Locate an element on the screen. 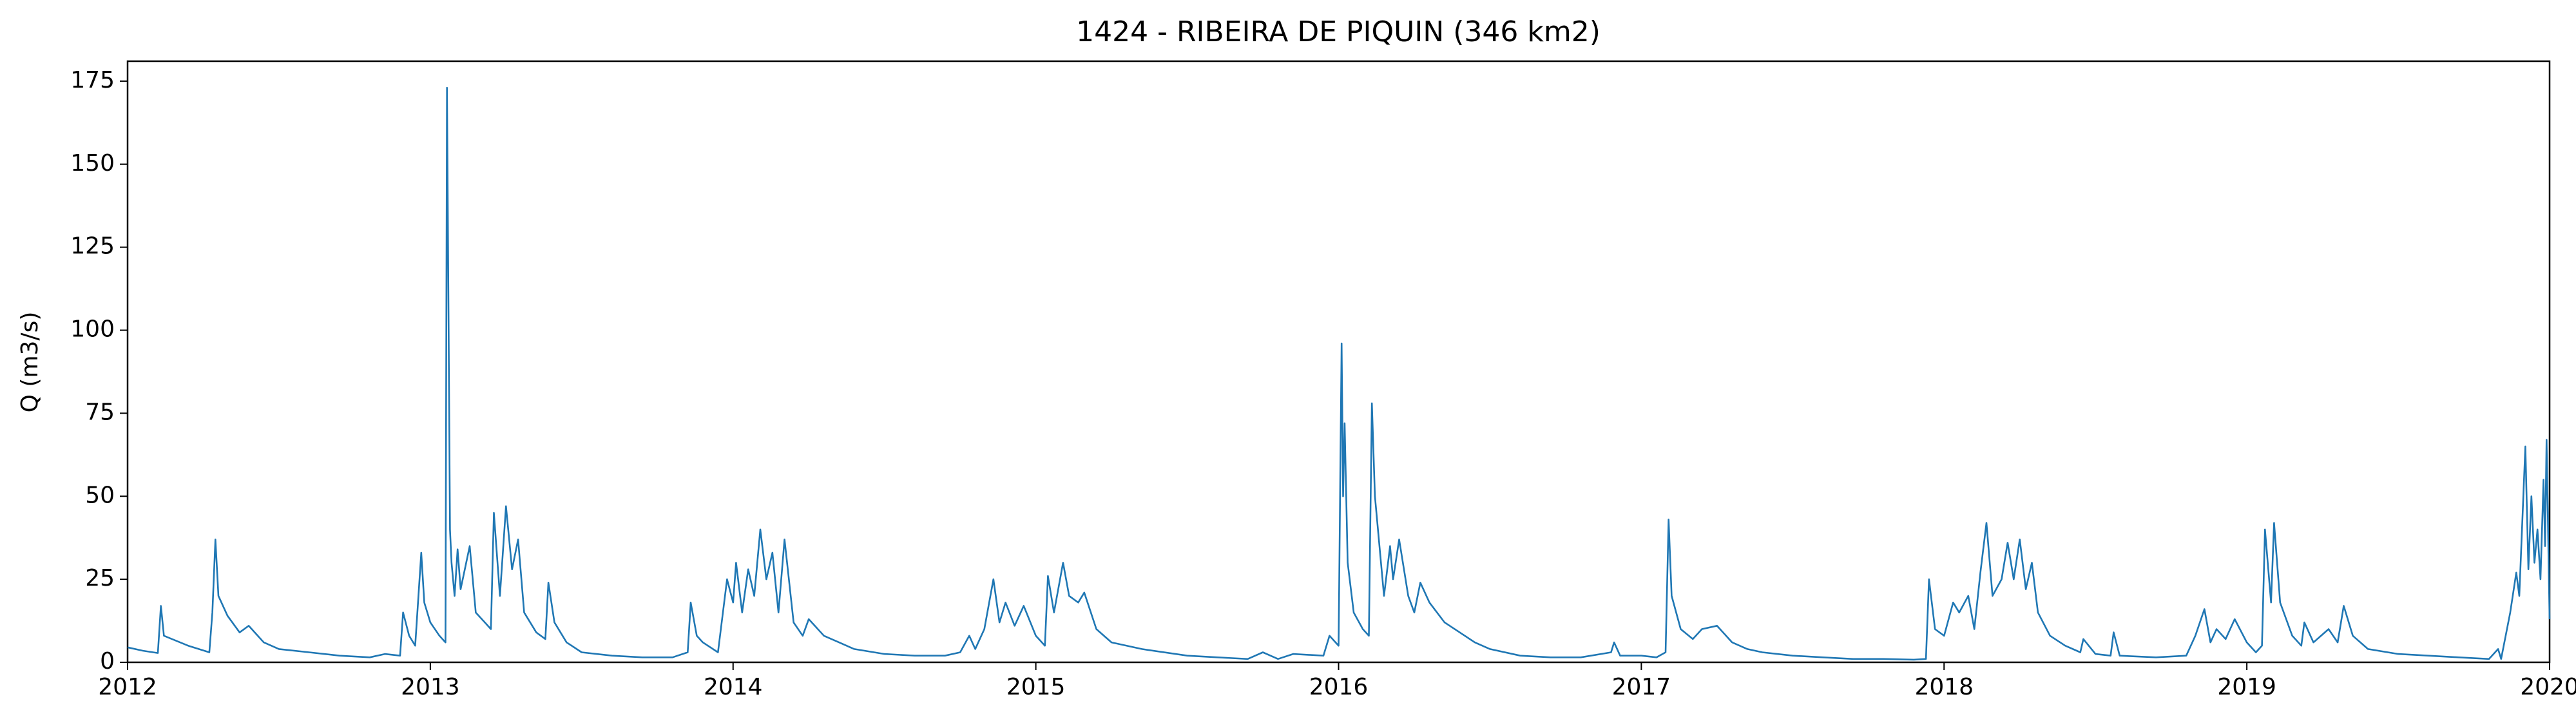 This screenshot has height=719, width=2576. x-tick-label: 2019 is located at coordinates (2246, 687).